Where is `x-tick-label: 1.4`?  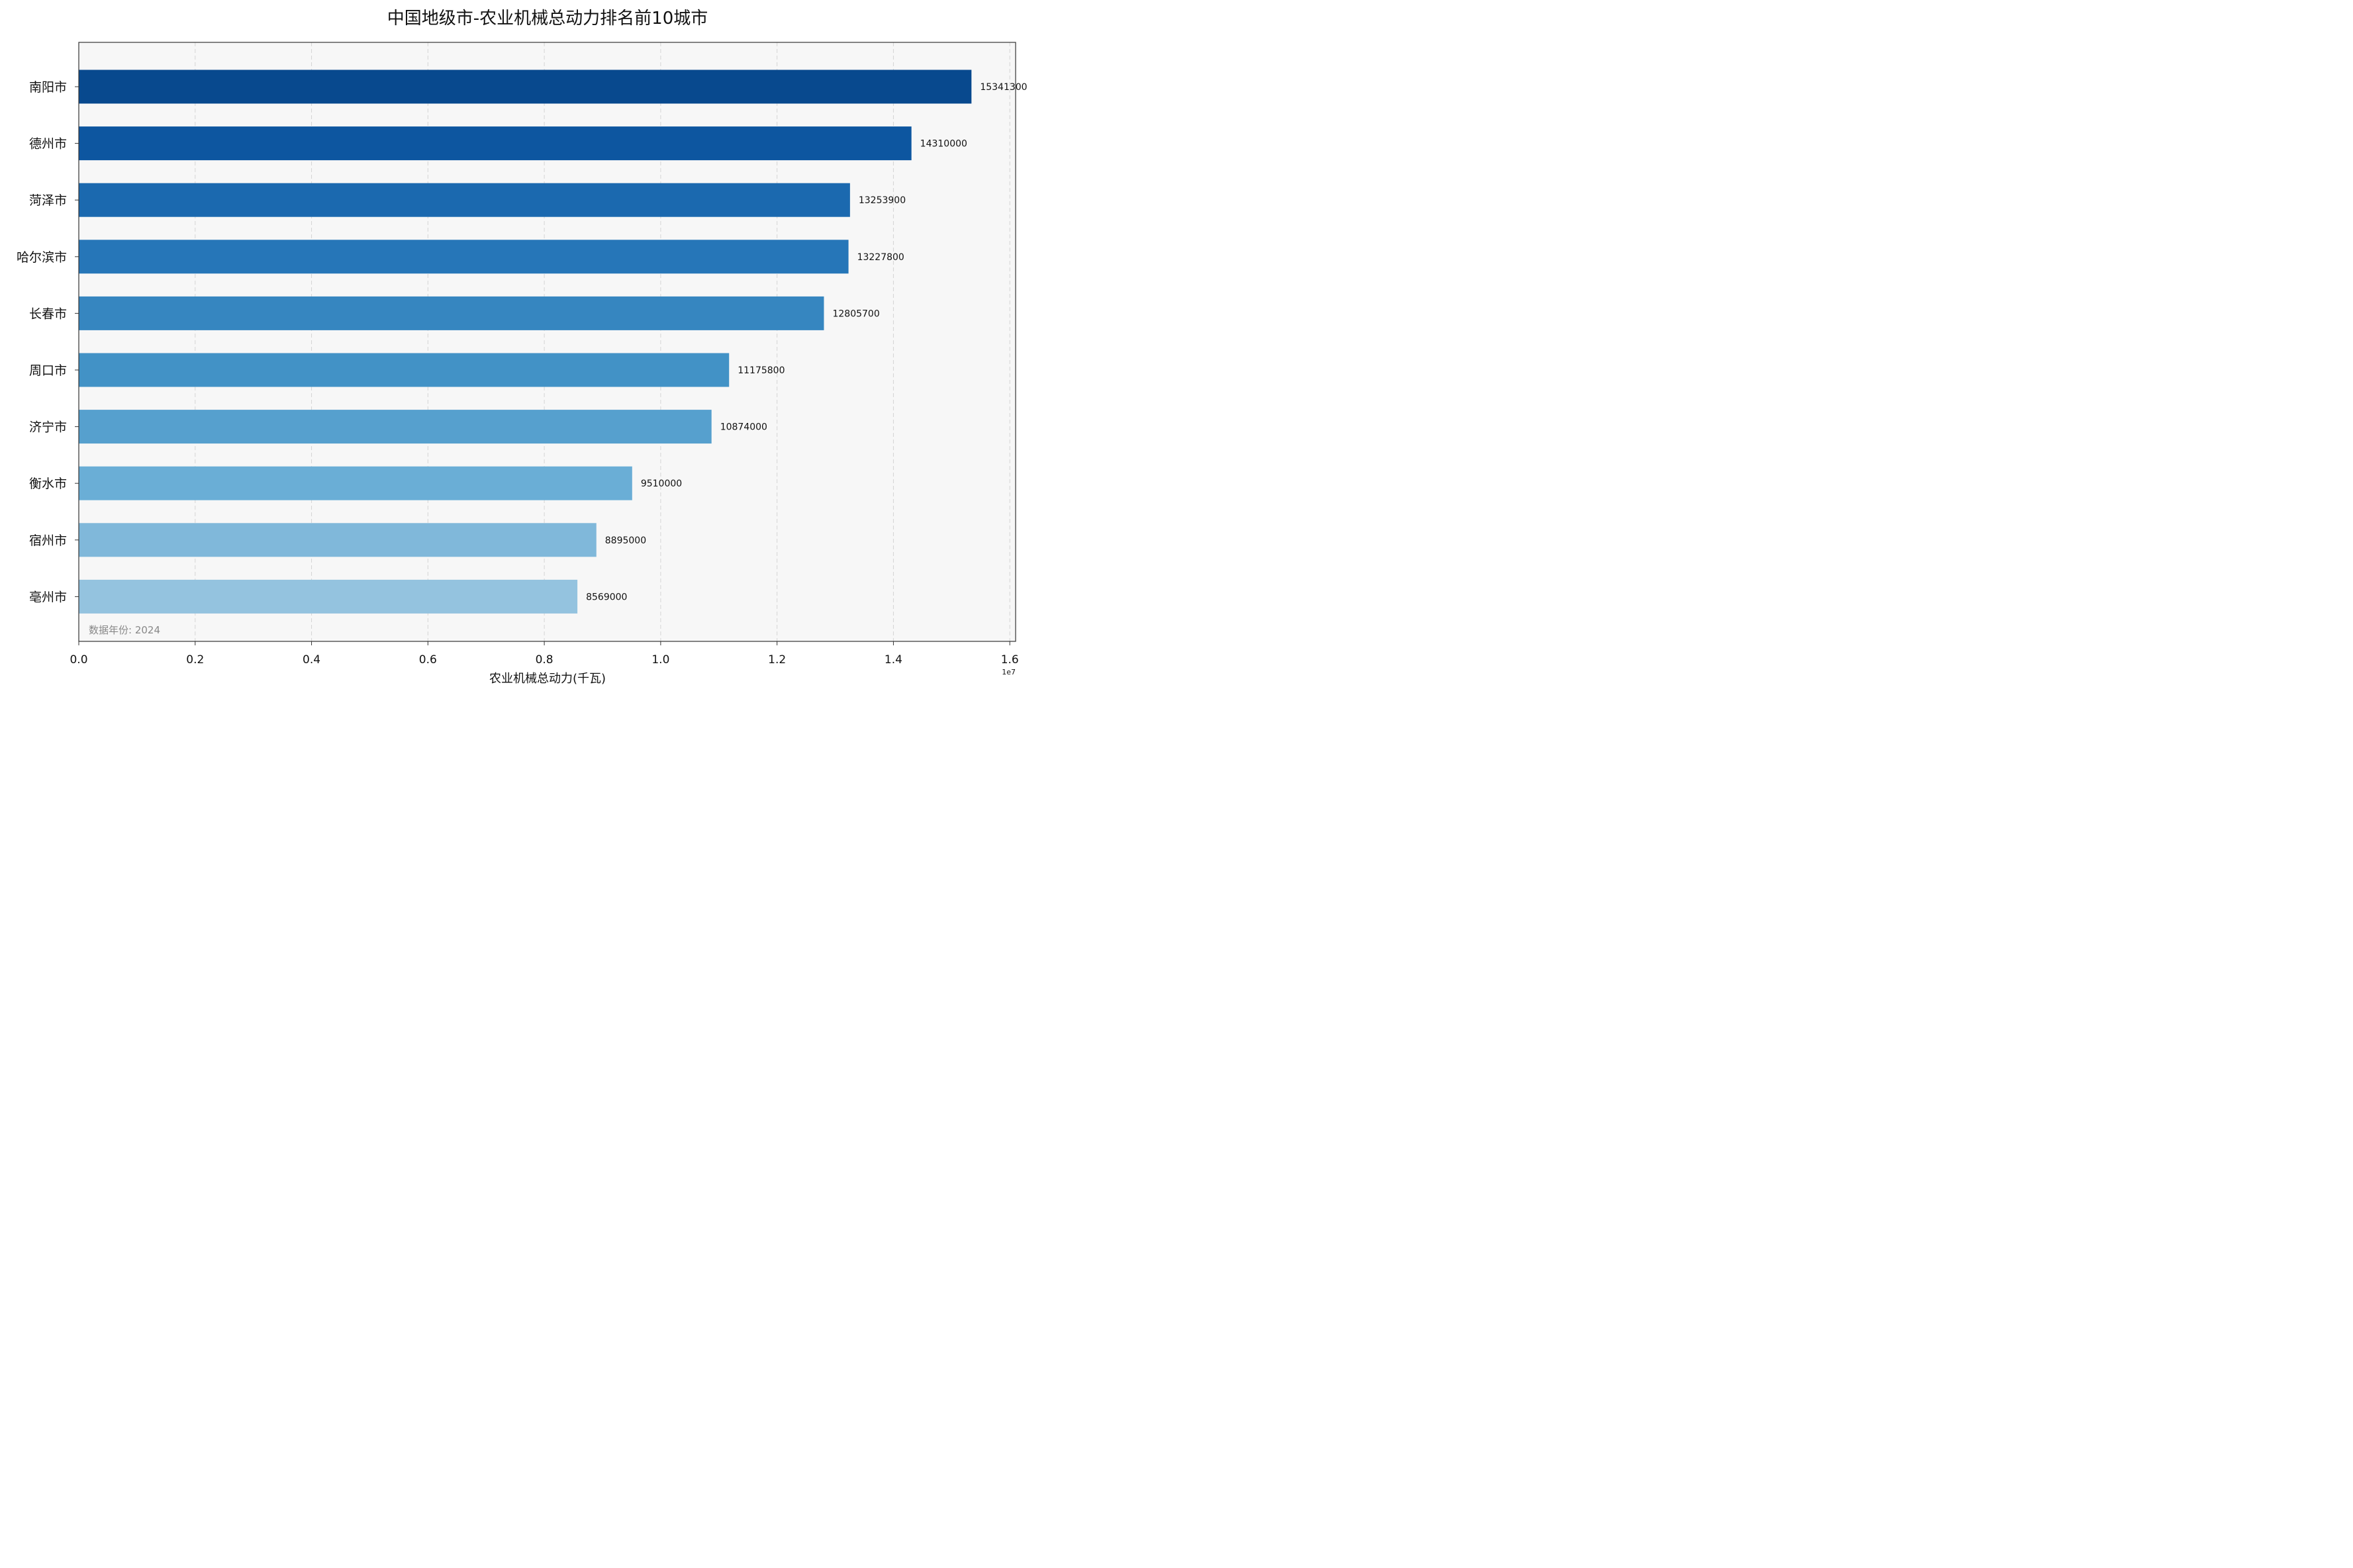
x-tick-label: 1.4 is located at coordinates (893, 660).